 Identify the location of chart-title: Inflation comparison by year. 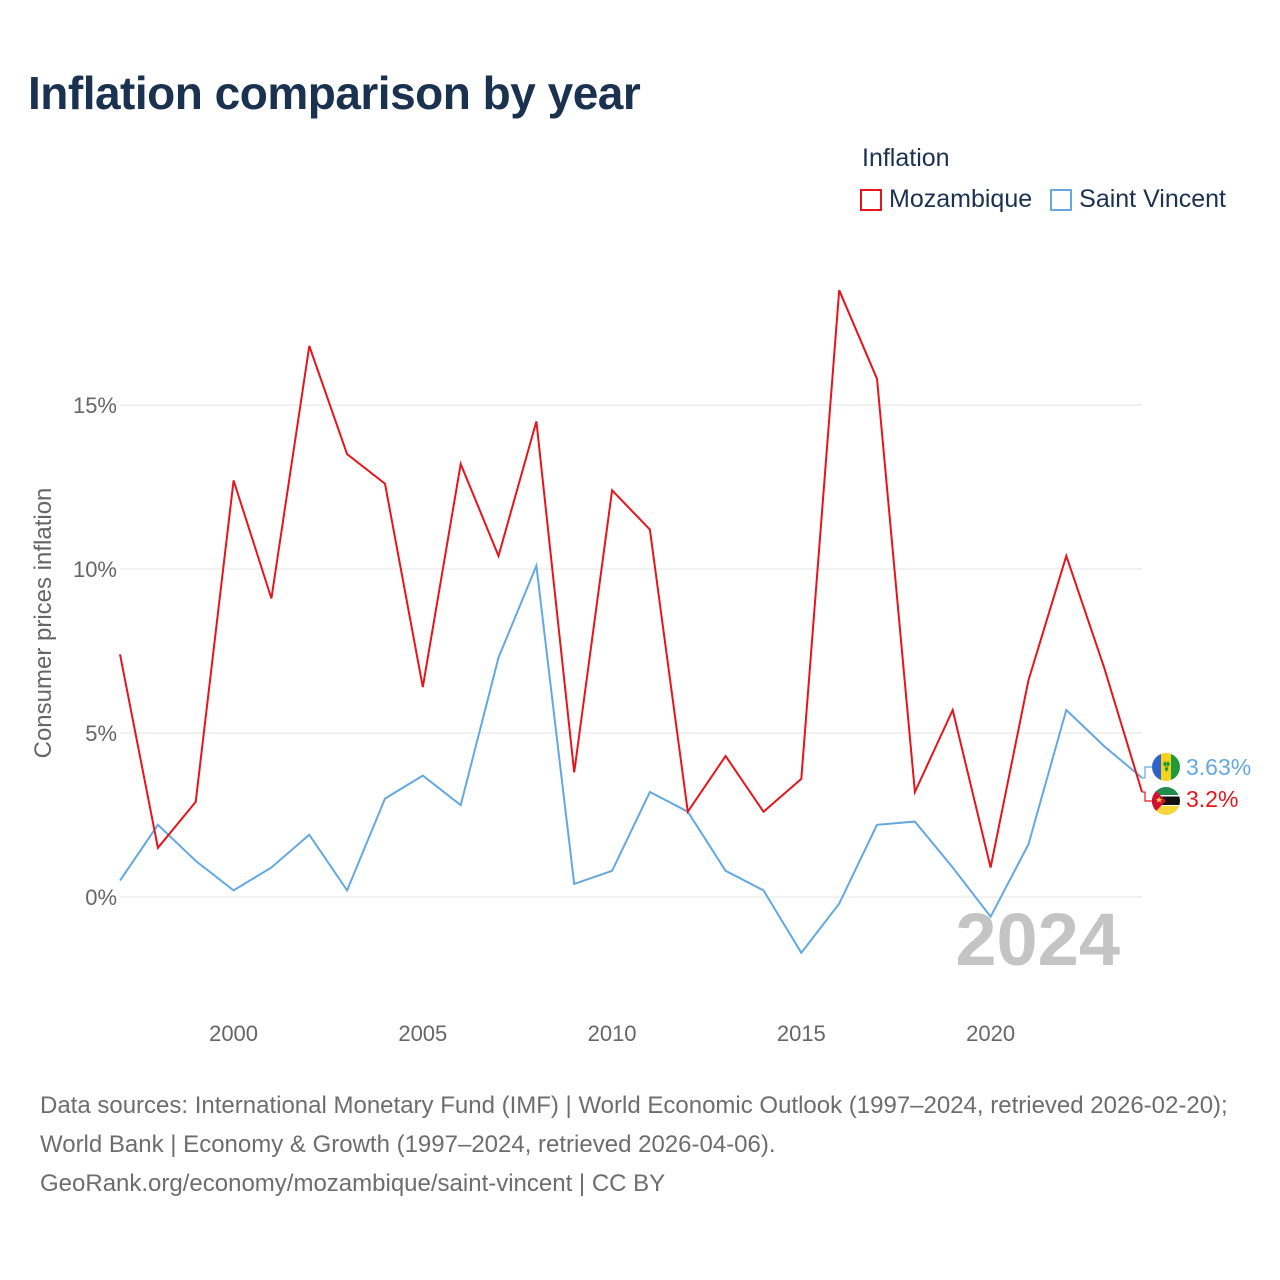
(334, 93).